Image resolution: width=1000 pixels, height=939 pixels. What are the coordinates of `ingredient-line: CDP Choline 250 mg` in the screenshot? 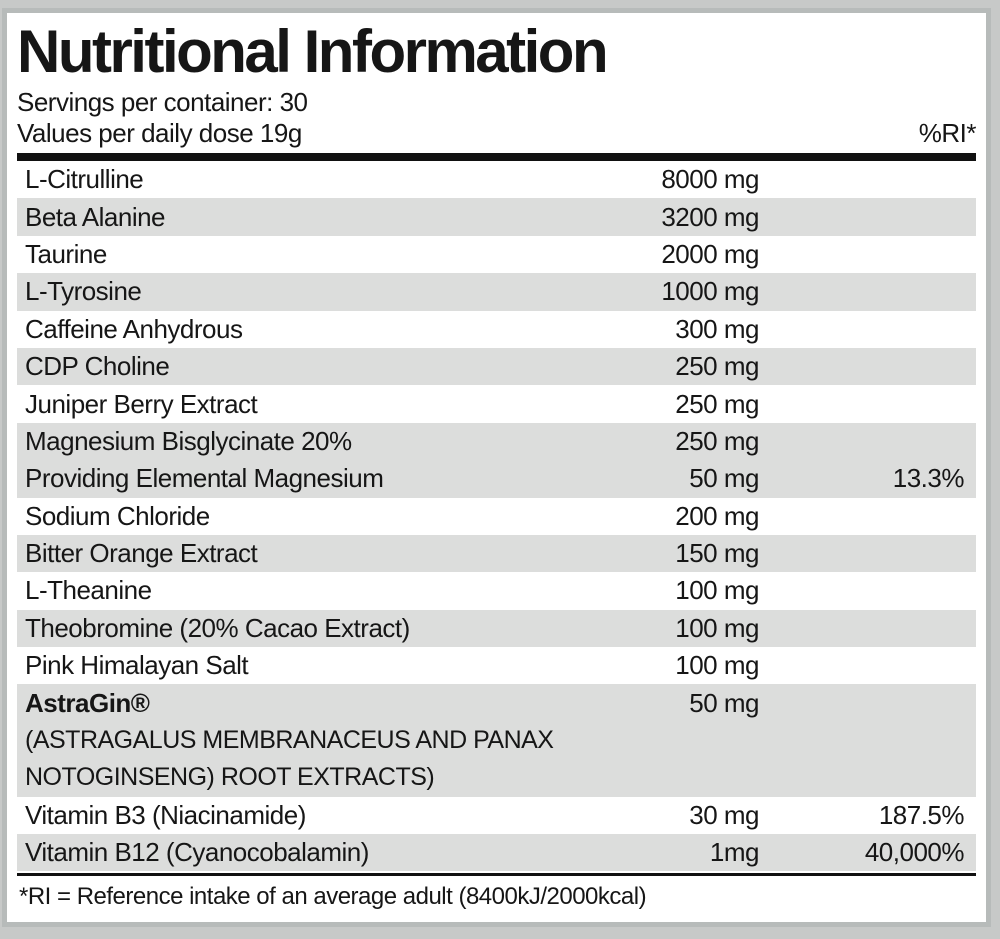 It's located at (496, 366).